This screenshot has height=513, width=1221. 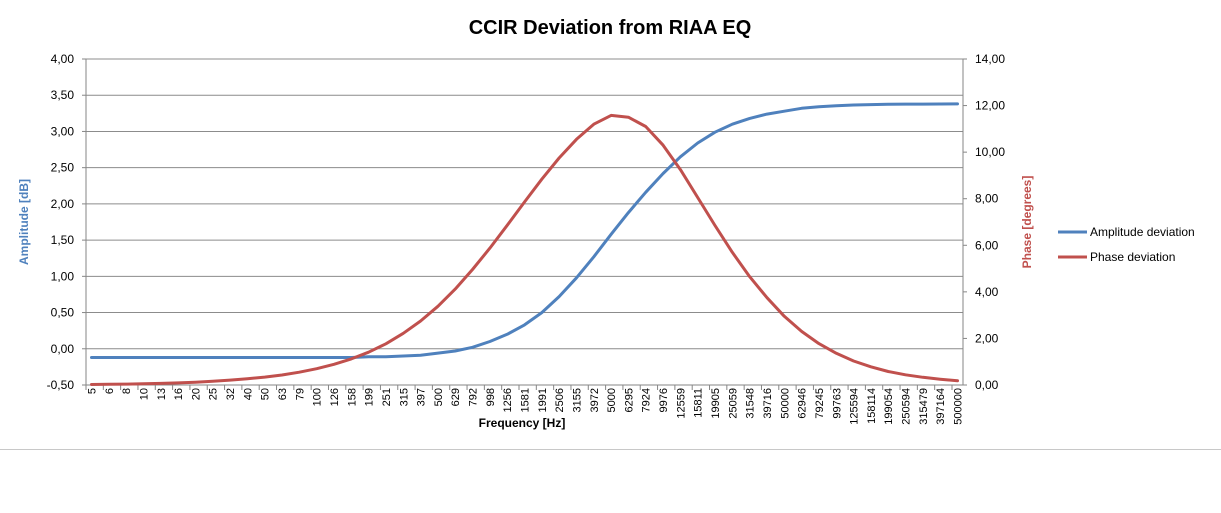 I want to click on x-tick-label: 12559, so click(x=681, y=403).